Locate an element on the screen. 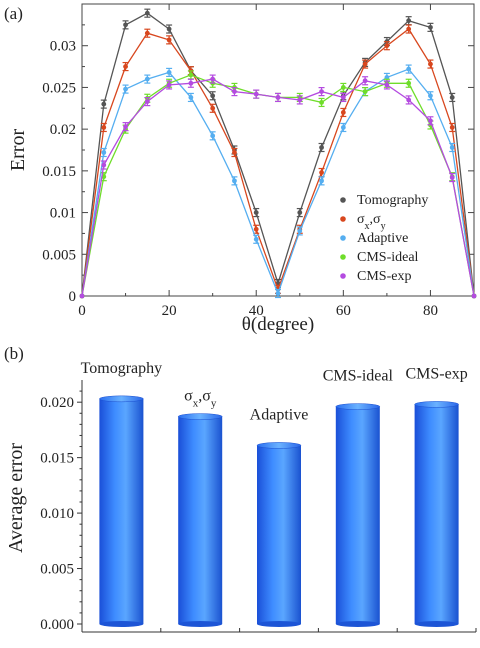 This screenshot has height=648, width=480. bar-label: CMS-exp is located at coordinates (436, 373).